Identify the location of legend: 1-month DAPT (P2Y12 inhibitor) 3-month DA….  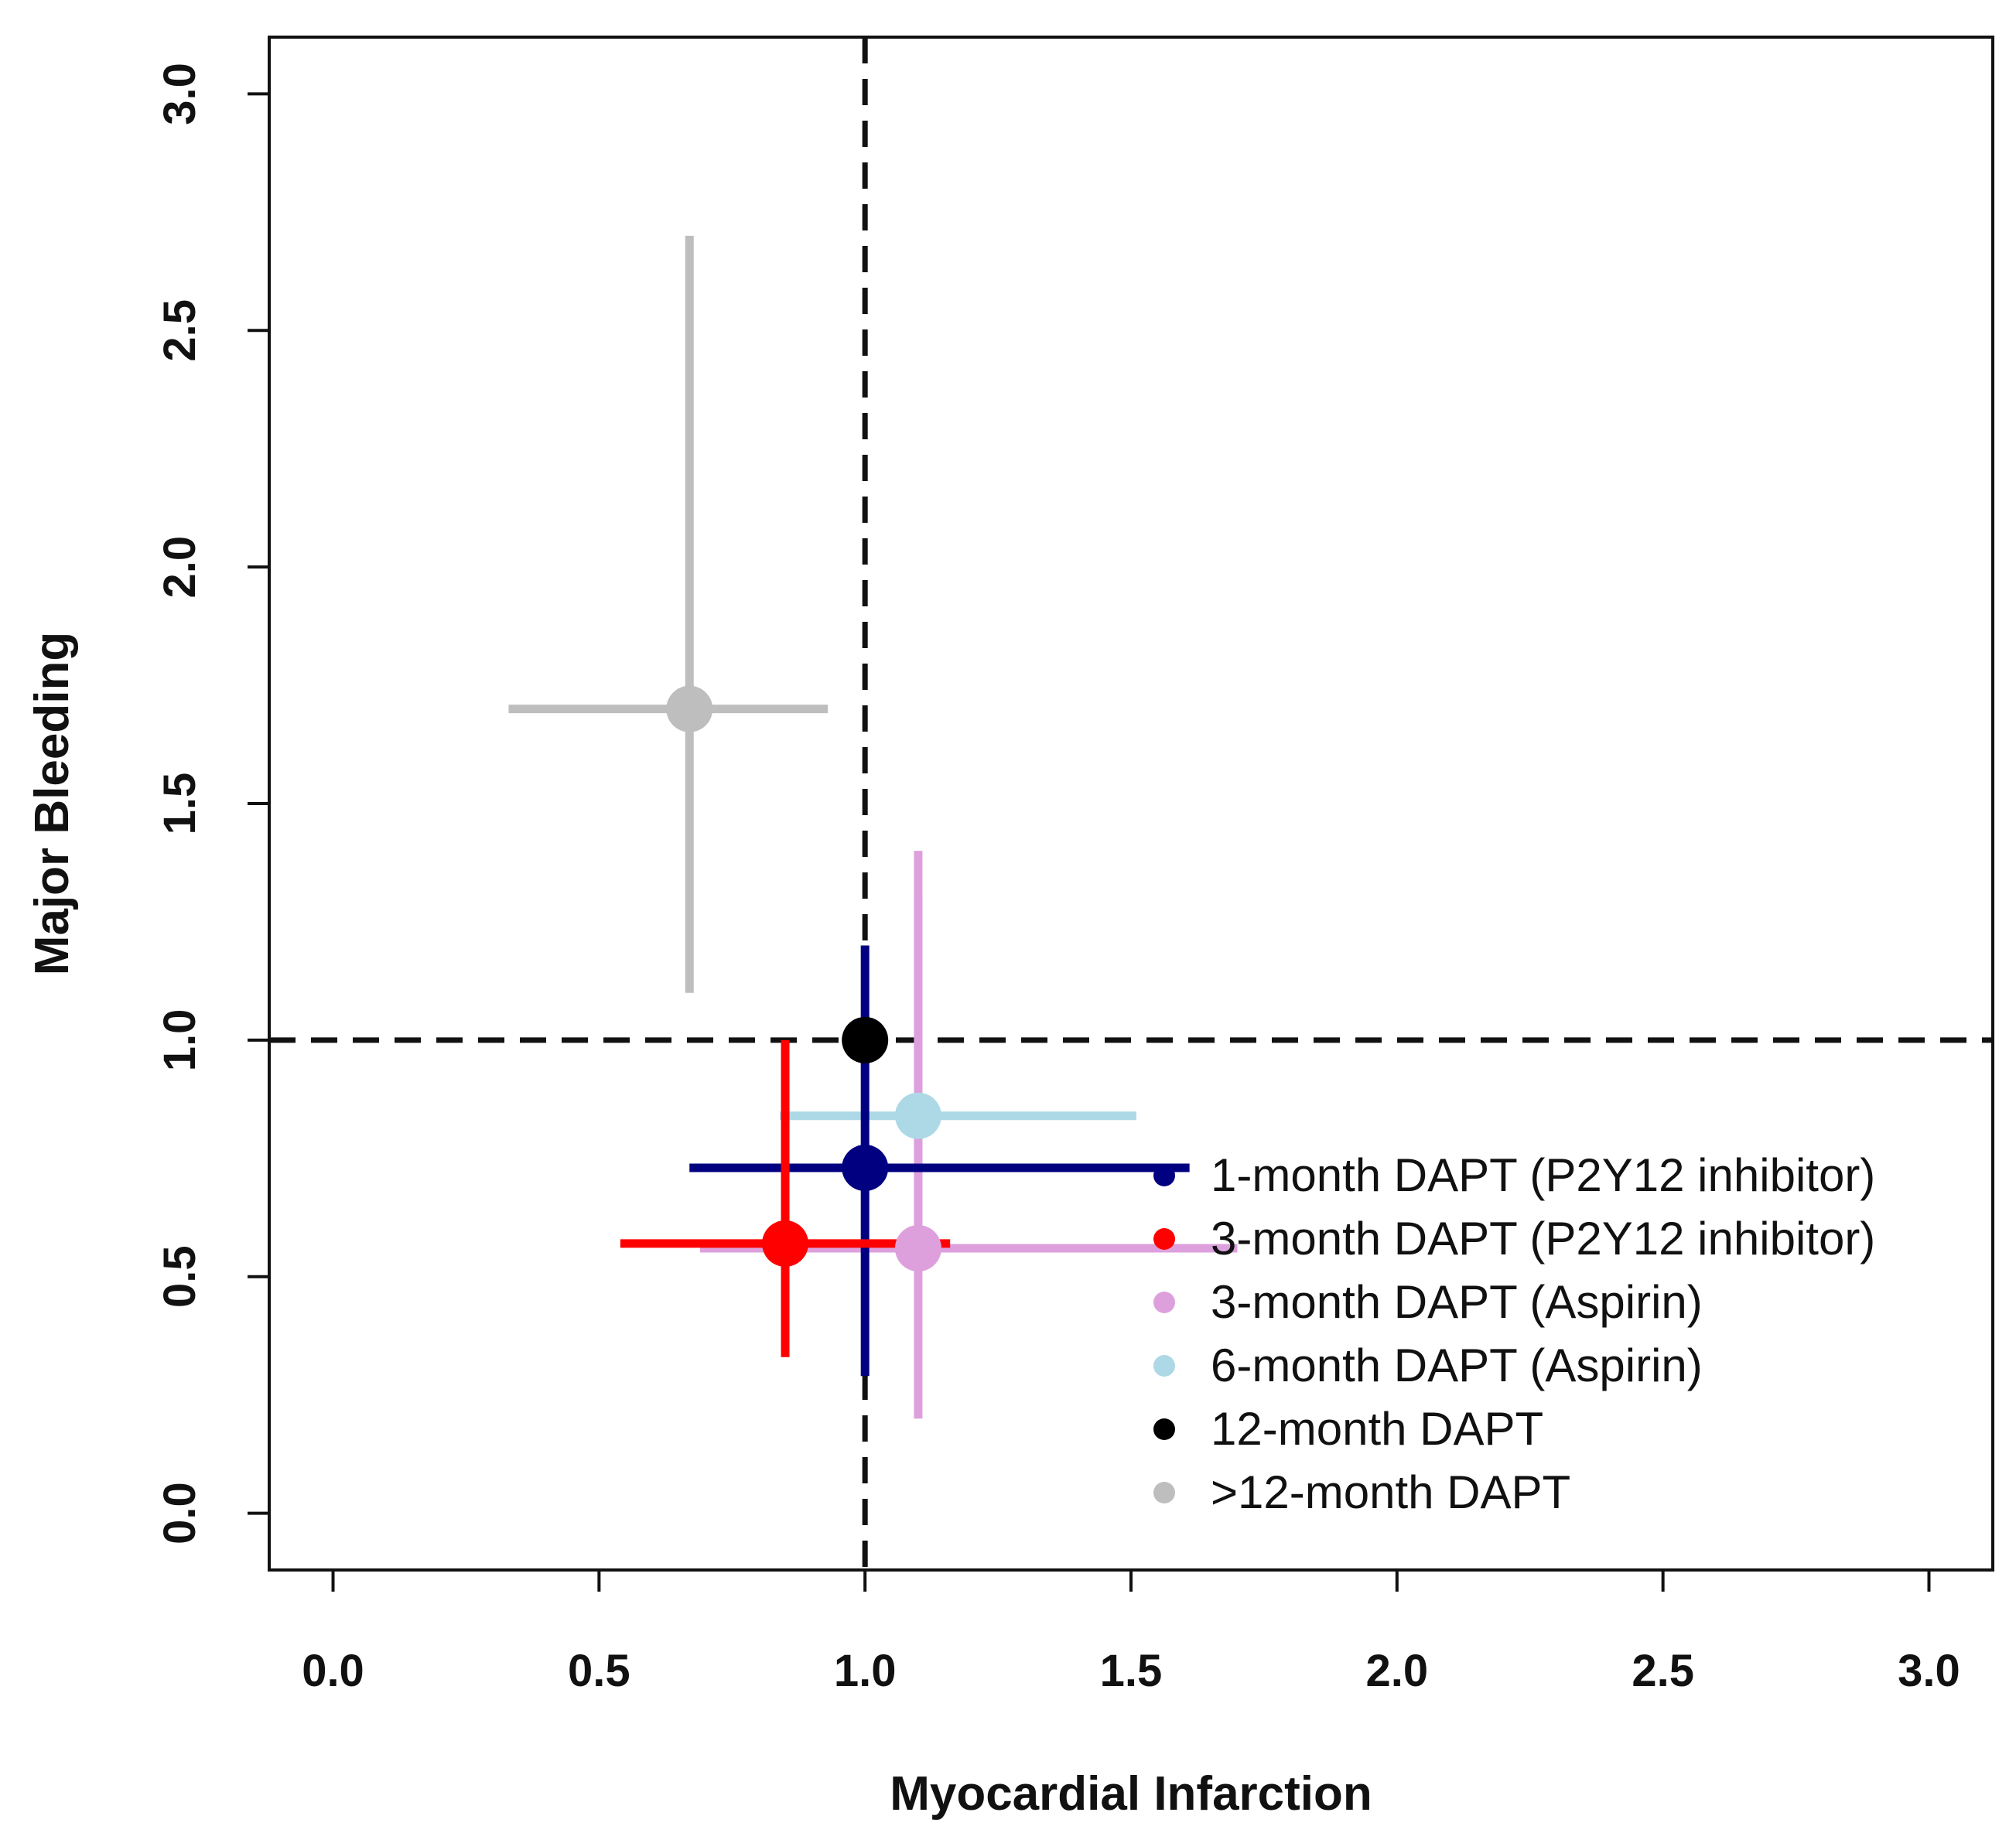
(1514, 1333).